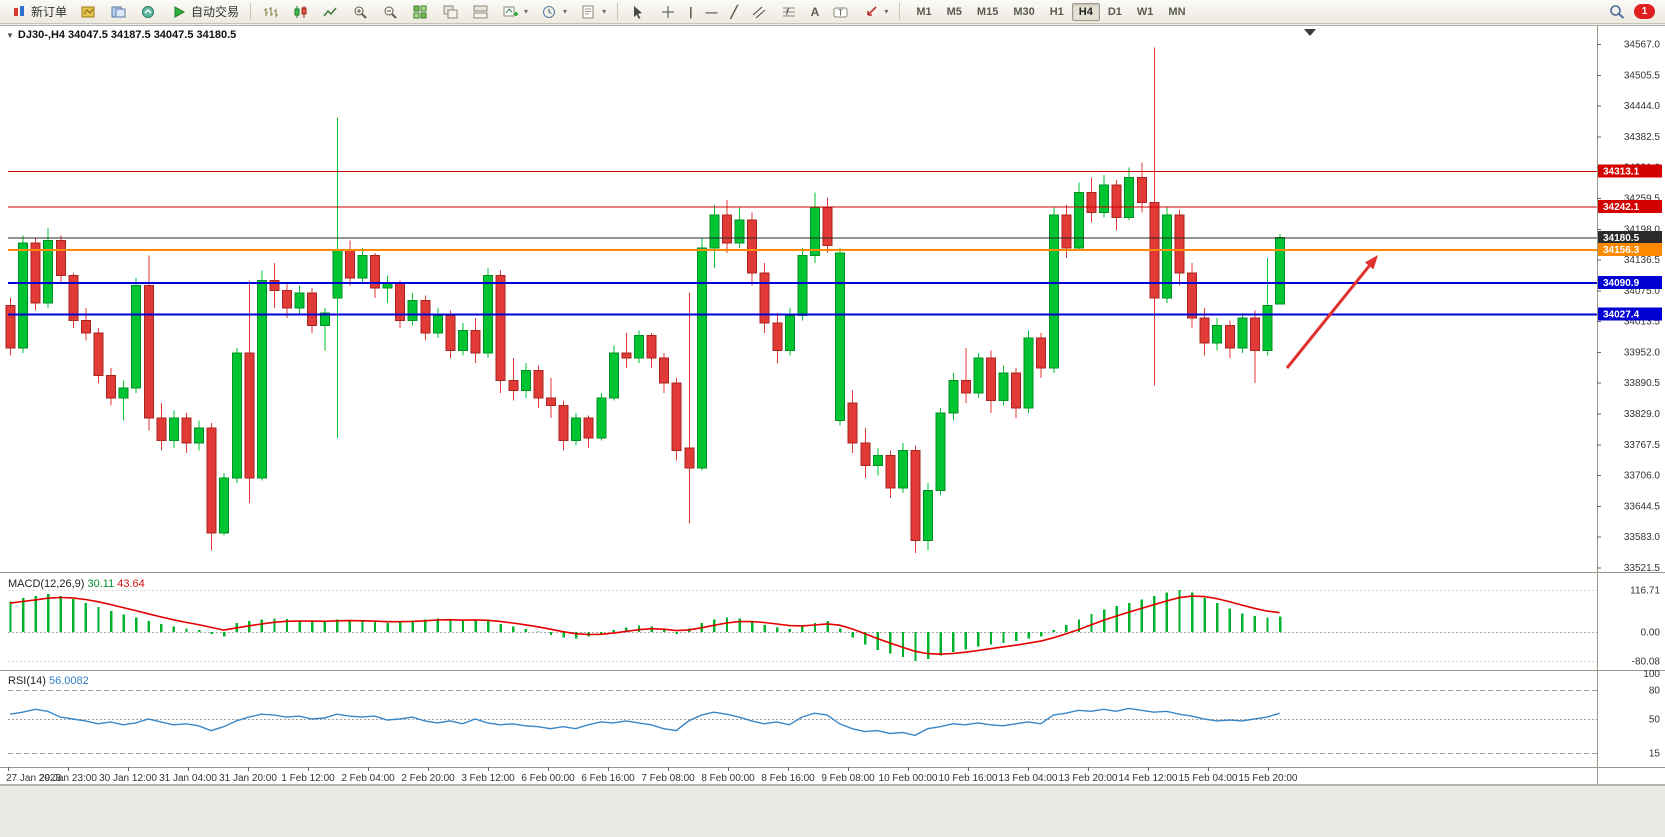 The width and height of the screenshot is (1665, 837). I want to click on timeframe-button-m15: M15, so click(987, 11).